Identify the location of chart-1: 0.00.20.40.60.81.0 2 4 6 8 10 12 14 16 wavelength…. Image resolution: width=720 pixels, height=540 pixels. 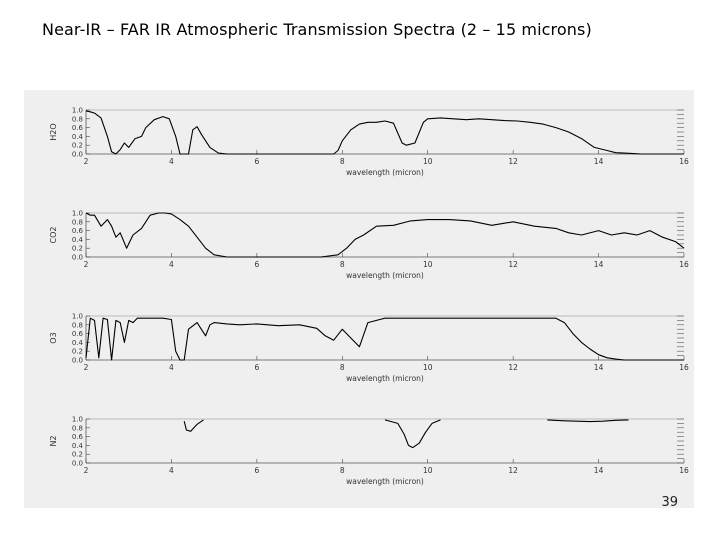
(369, 245).